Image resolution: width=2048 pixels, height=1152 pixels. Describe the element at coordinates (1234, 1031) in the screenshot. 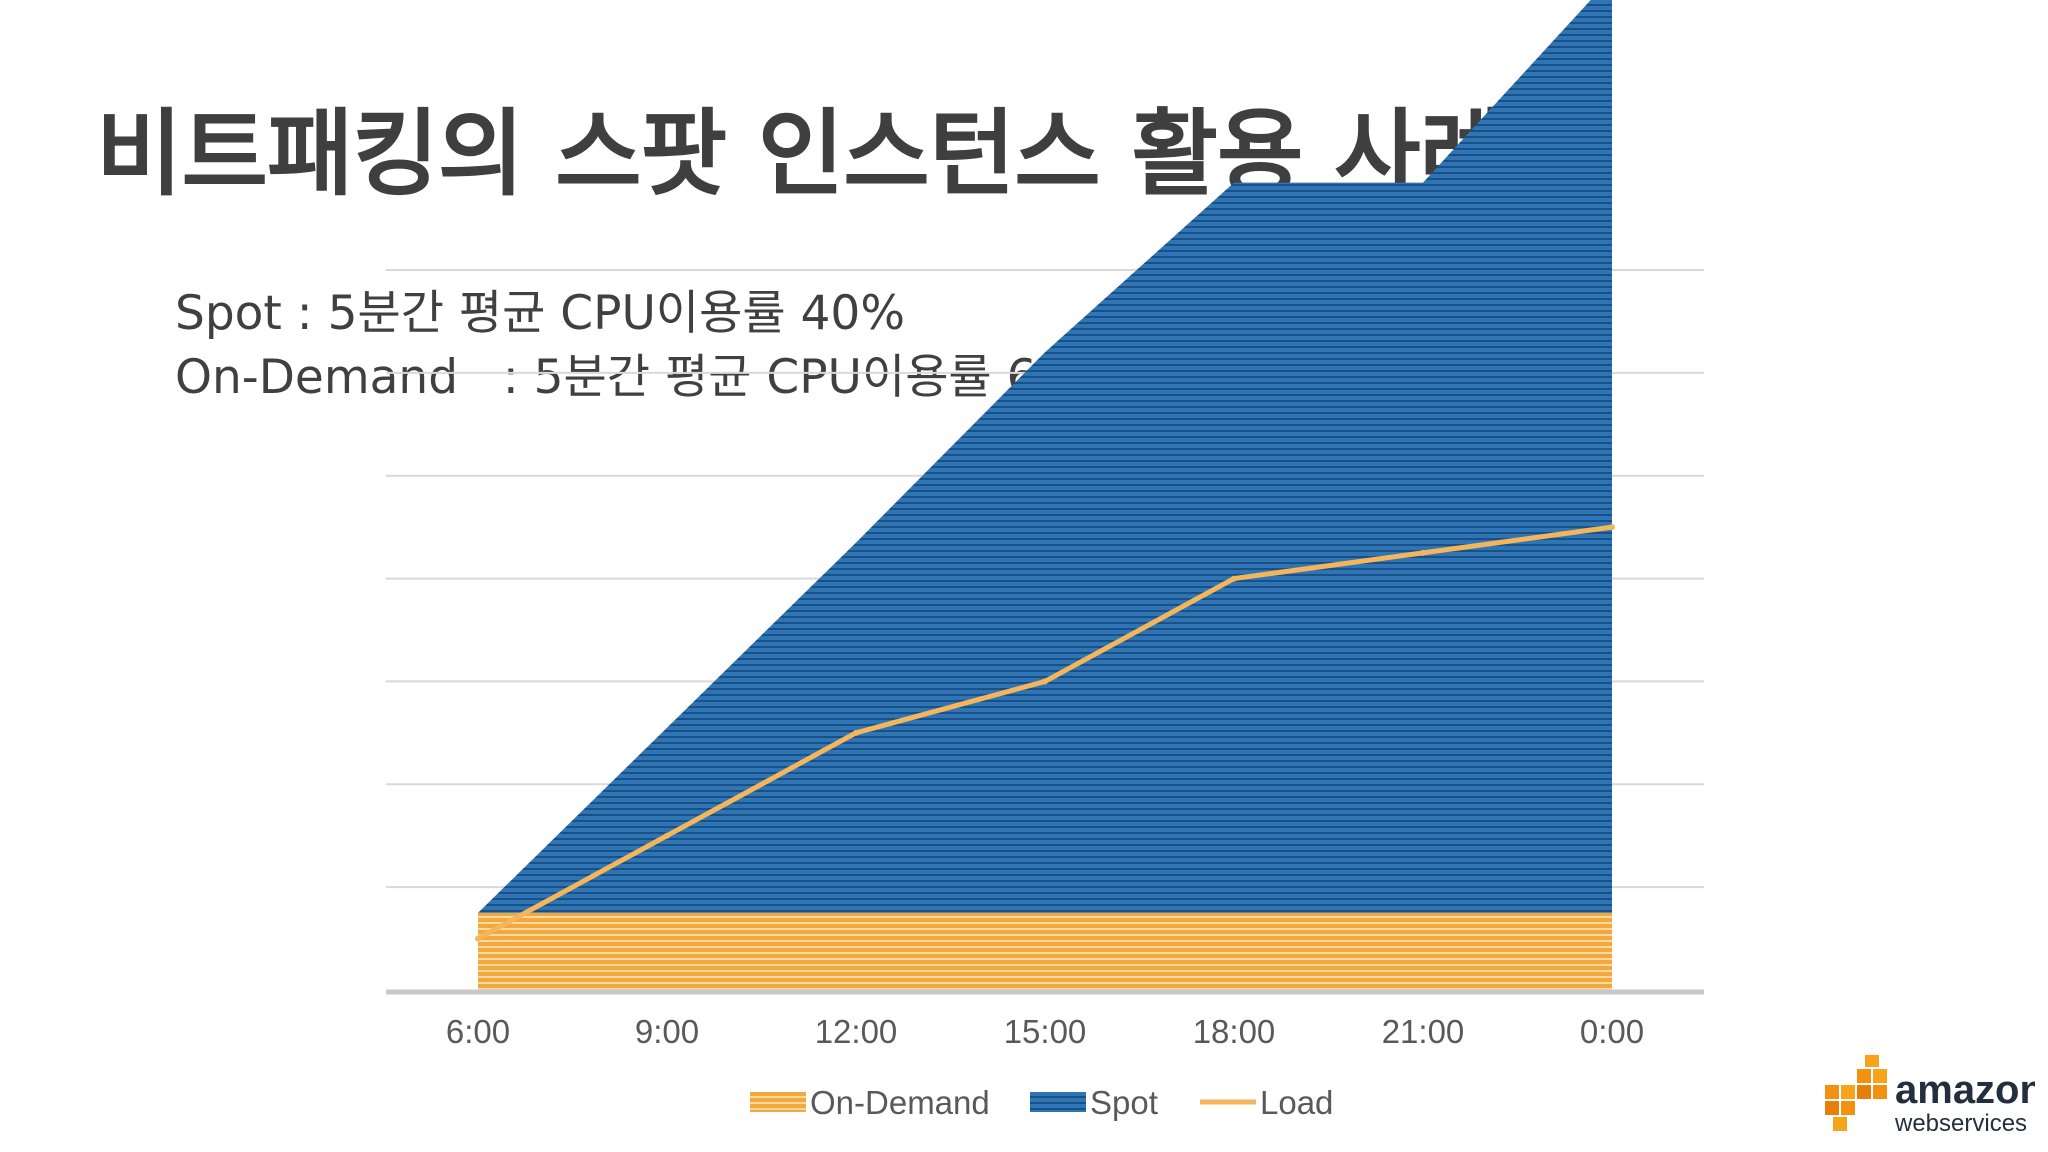

I see `x-tick-label: 18:00` at that location.